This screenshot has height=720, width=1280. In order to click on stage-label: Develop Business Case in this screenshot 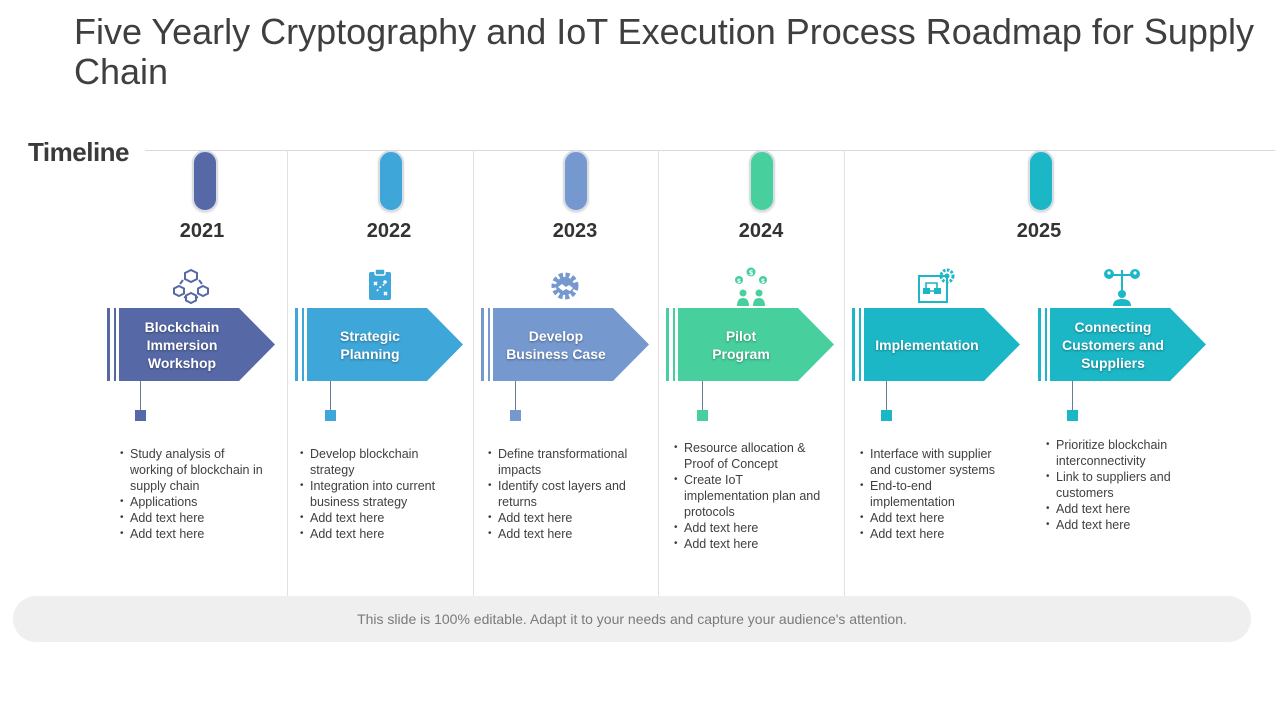, I will do `click(556, 344)`.